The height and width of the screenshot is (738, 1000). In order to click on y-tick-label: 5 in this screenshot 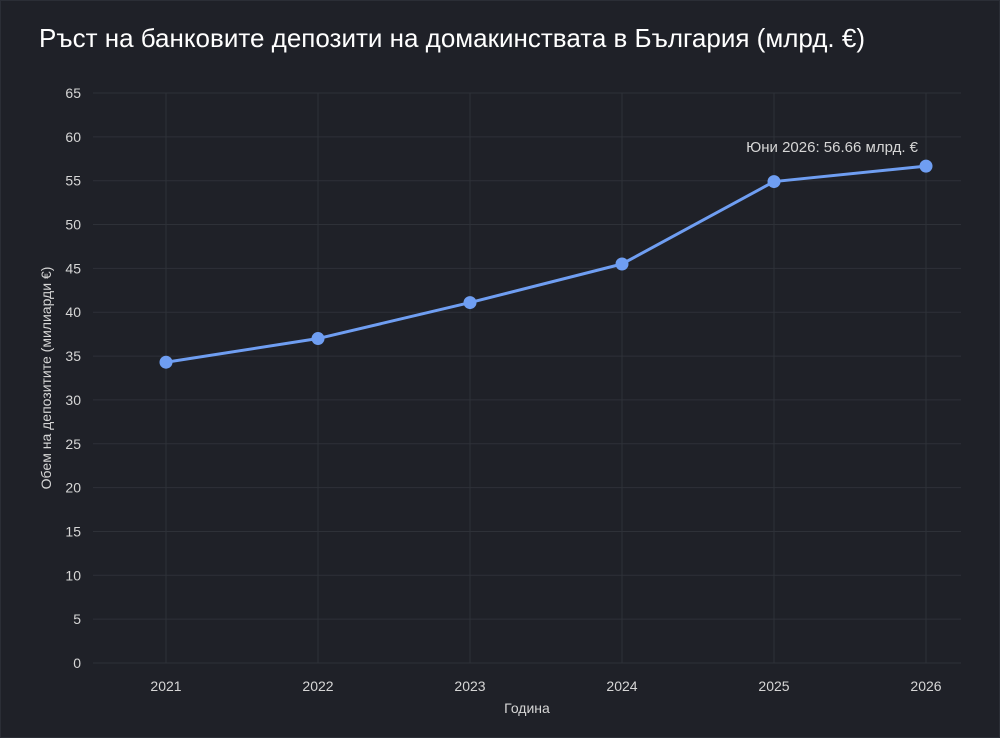, I will do `click(77, 619)`.